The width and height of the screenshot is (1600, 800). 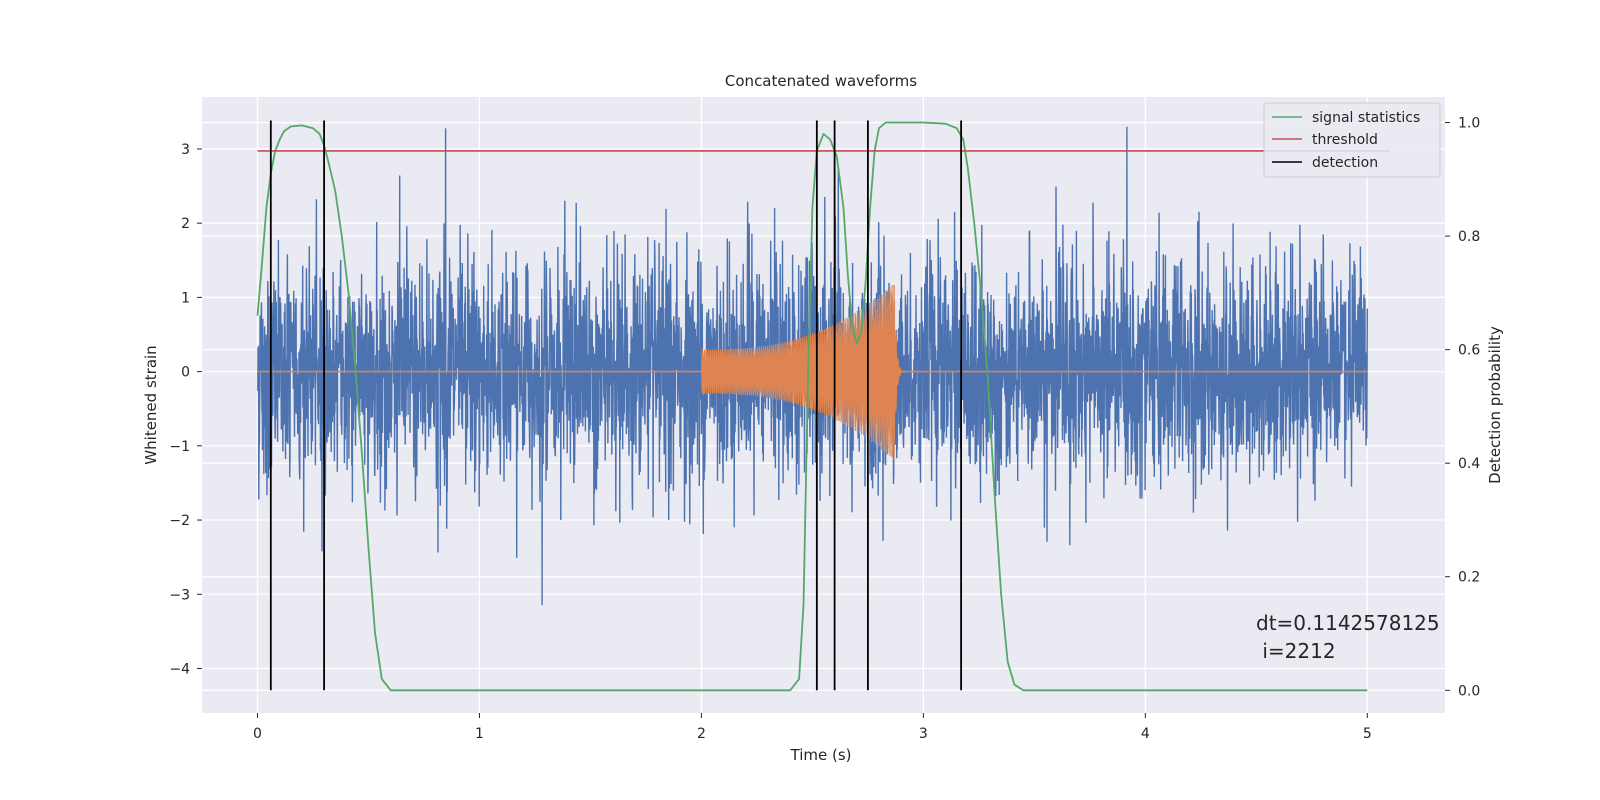 I want to click on y-right-tick-label: 0.8, so click(x=1469, y=237).